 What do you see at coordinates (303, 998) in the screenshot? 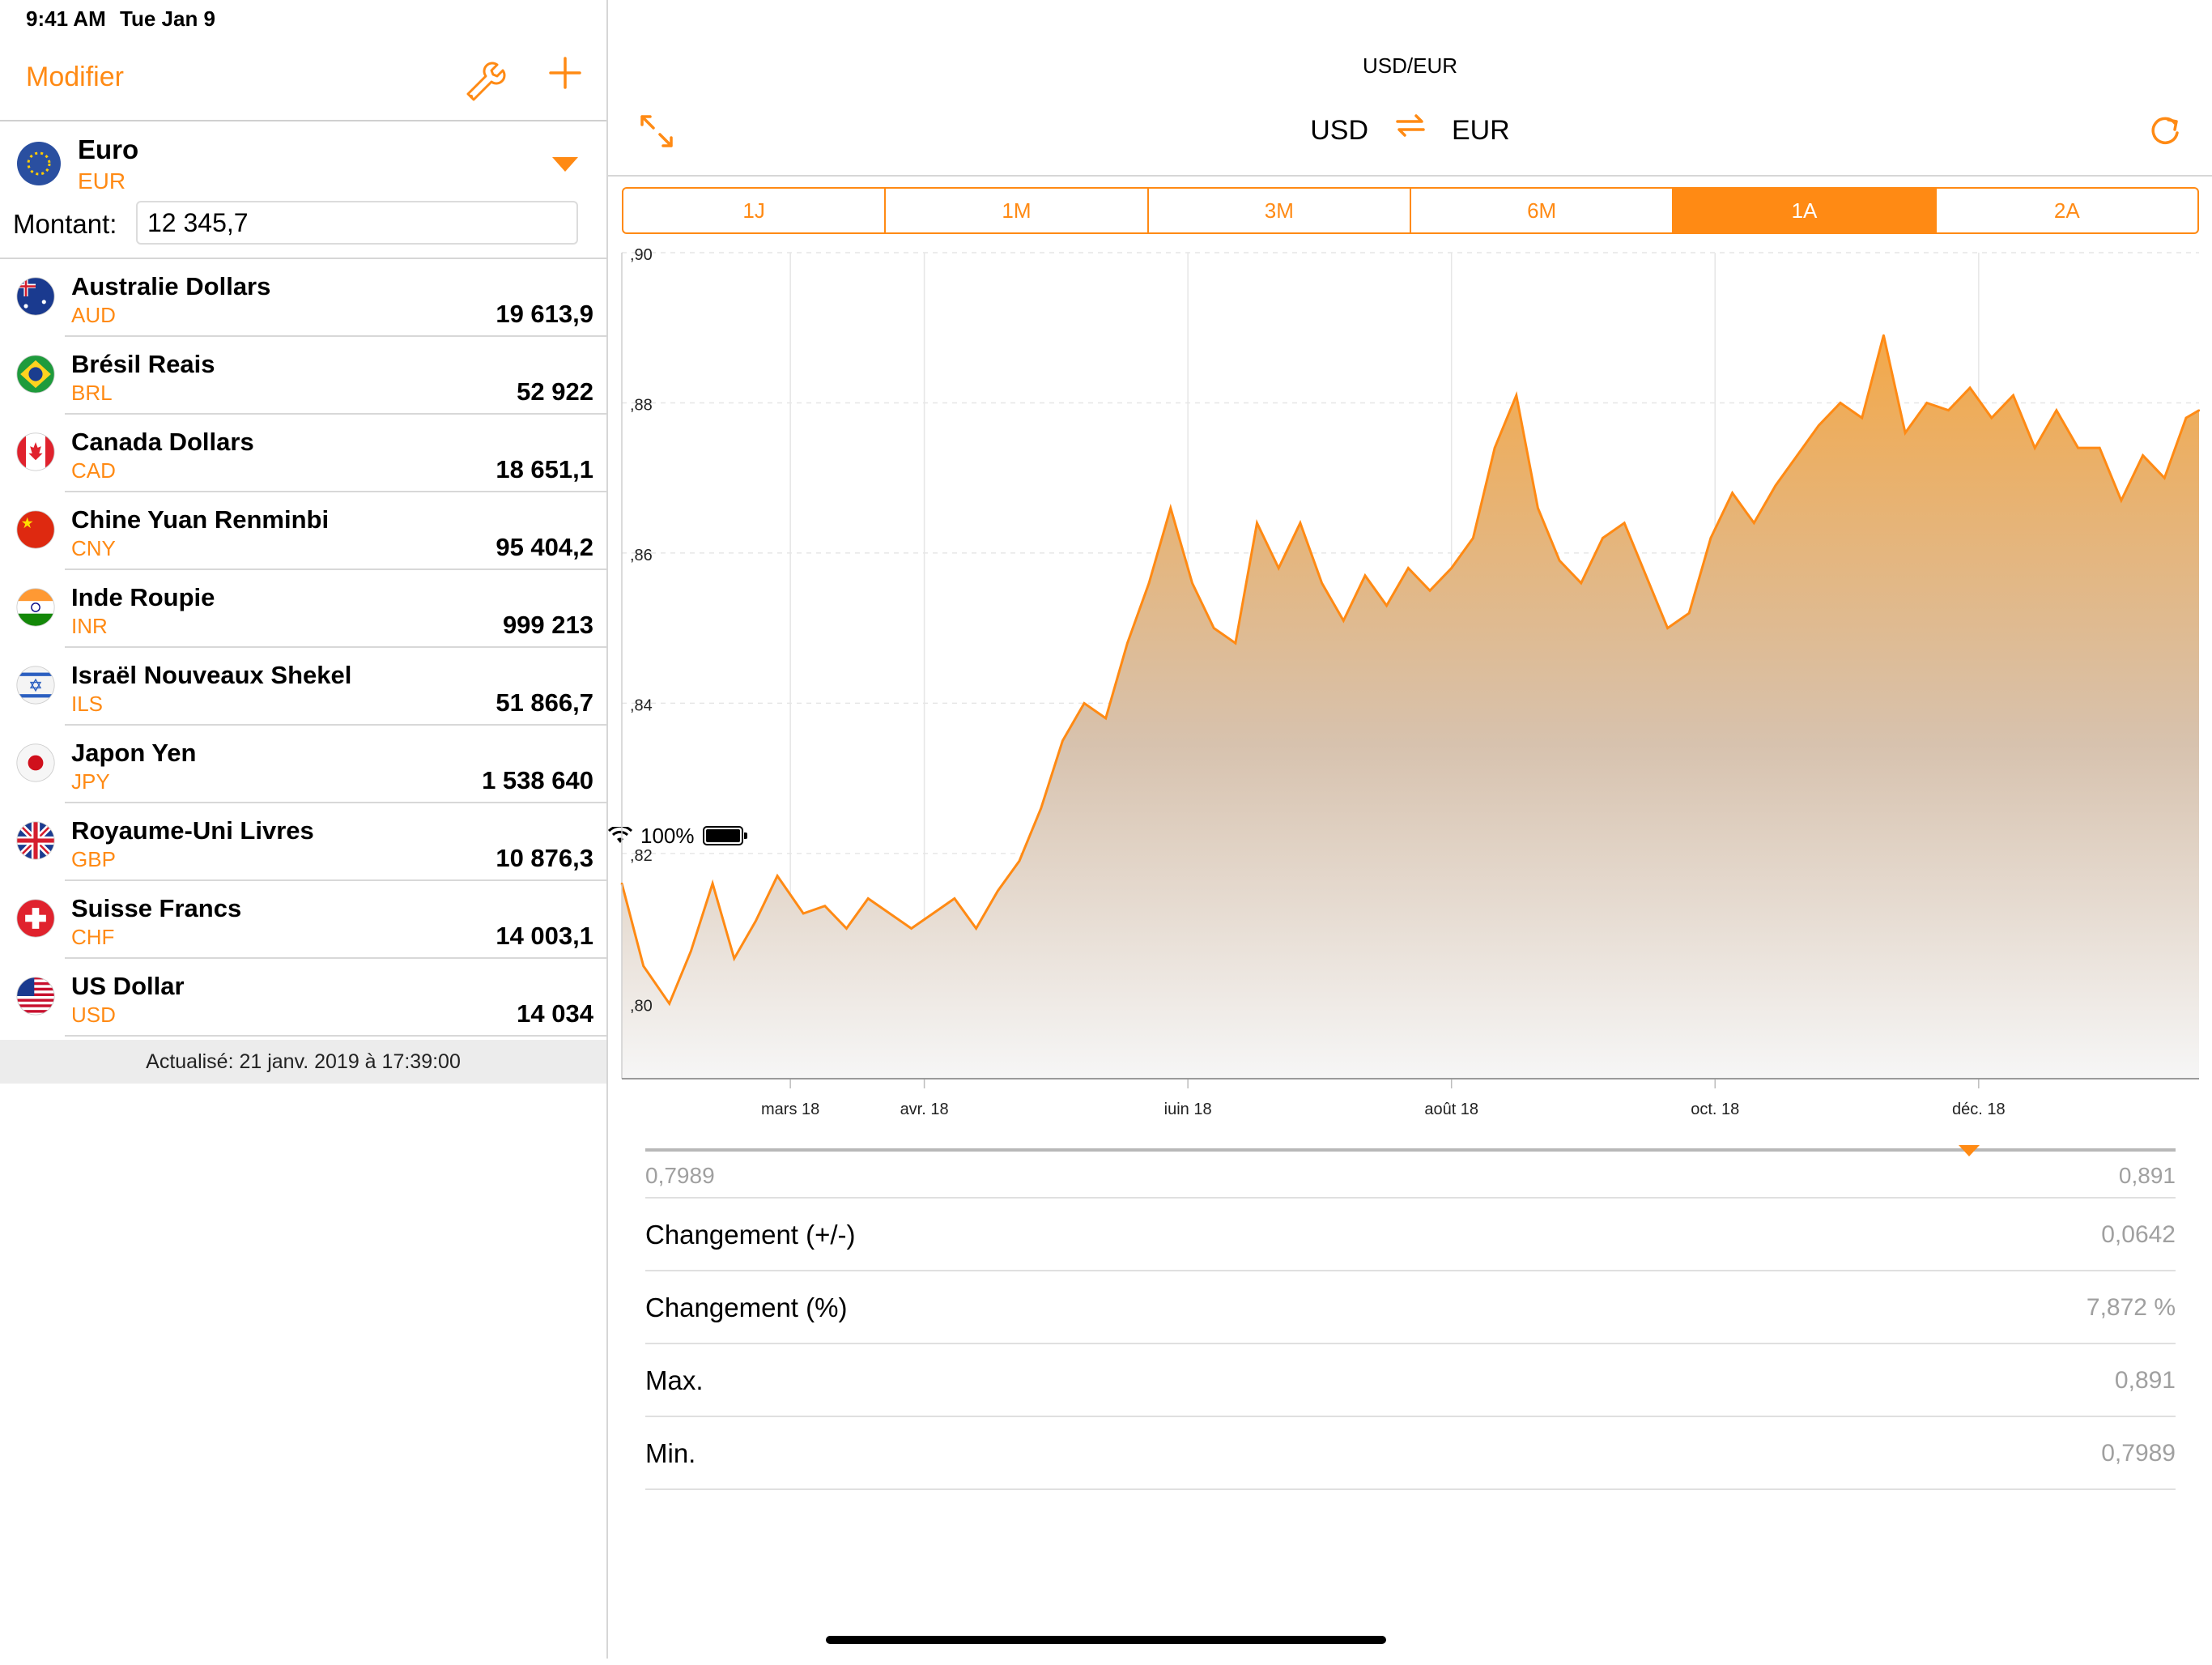
I see `currency-row-usd: US Dollar USD 14 034` at bounding box center [303, 998].